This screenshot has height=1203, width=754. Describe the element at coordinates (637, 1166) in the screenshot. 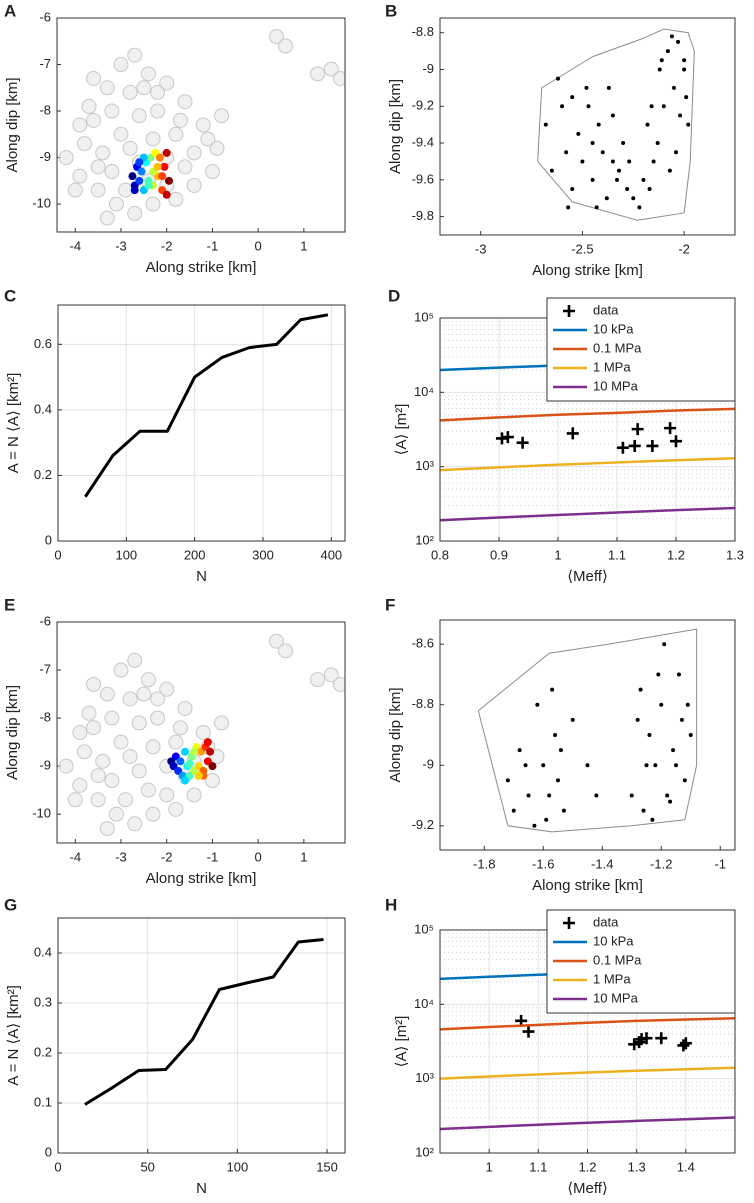

I see `x-tick-label: 1.3` at that location.